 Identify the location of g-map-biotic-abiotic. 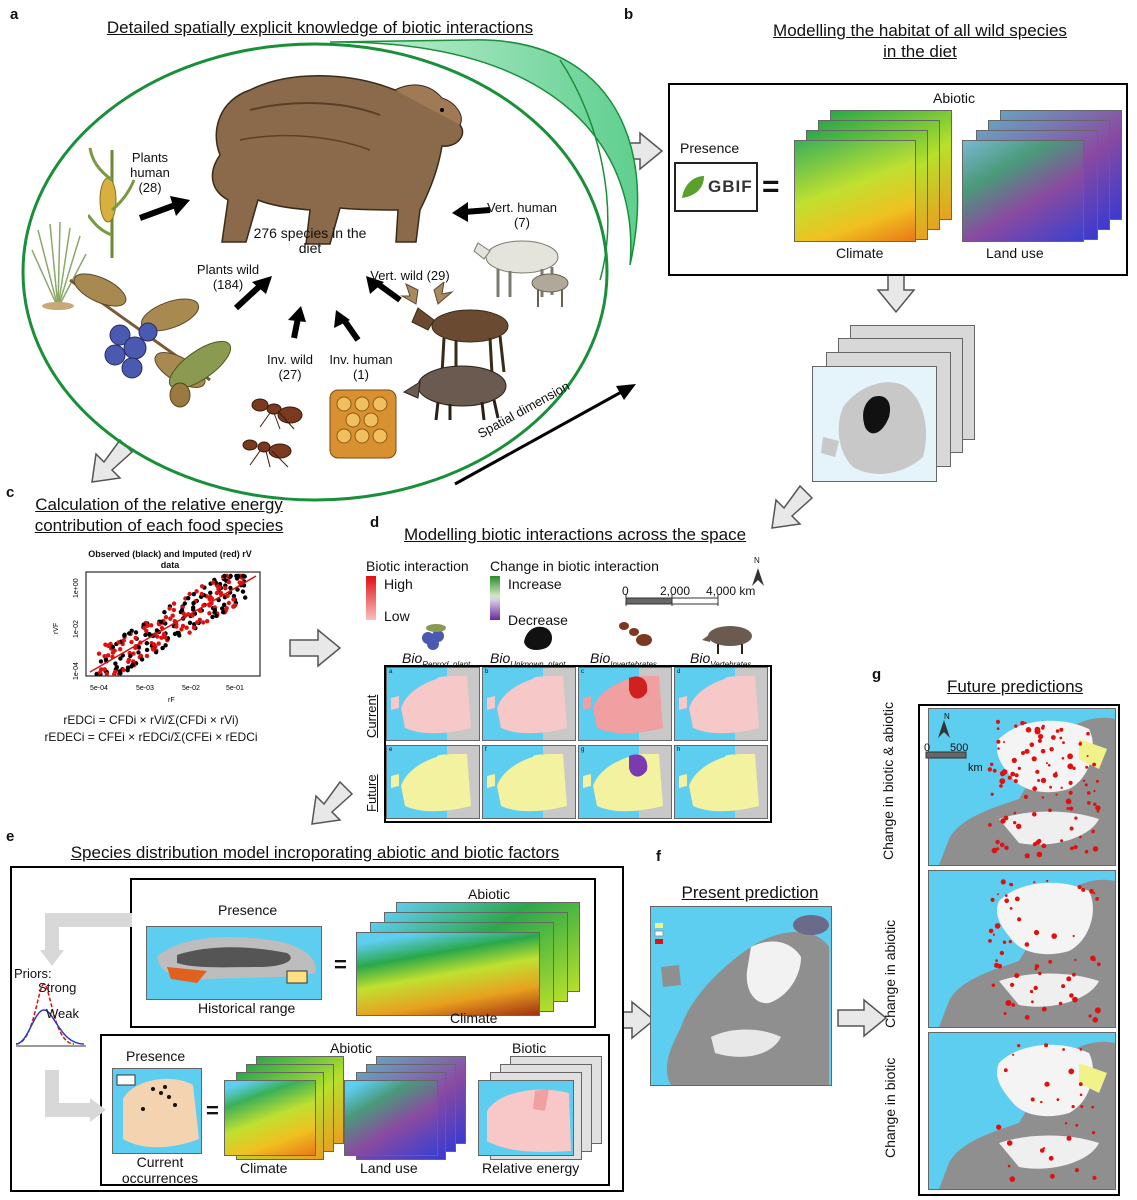
(1022, 787).